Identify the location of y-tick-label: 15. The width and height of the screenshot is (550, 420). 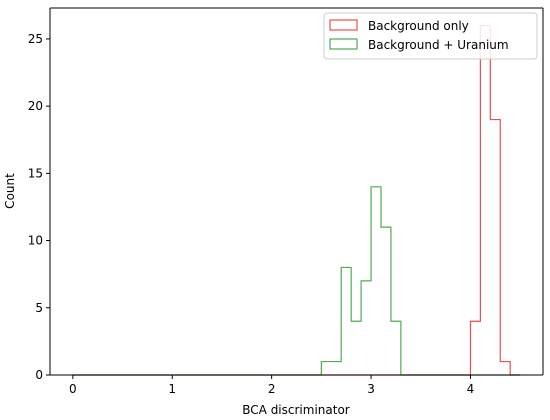
(35, 173).